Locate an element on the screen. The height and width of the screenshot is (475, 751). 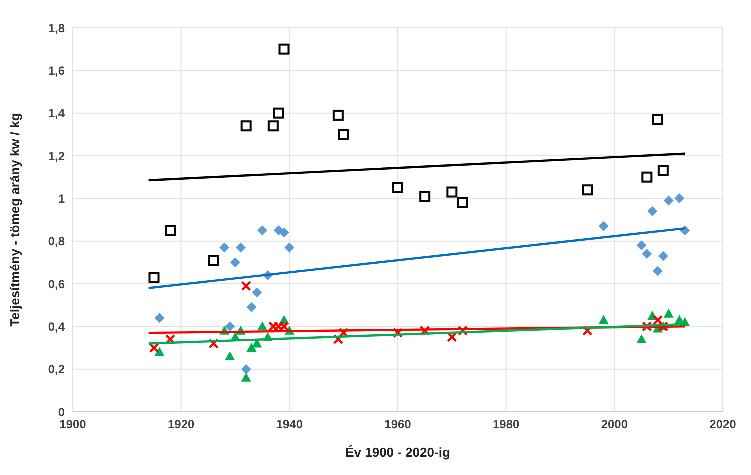
x-tick-label: 1980 is located at coordinates (506, 425).